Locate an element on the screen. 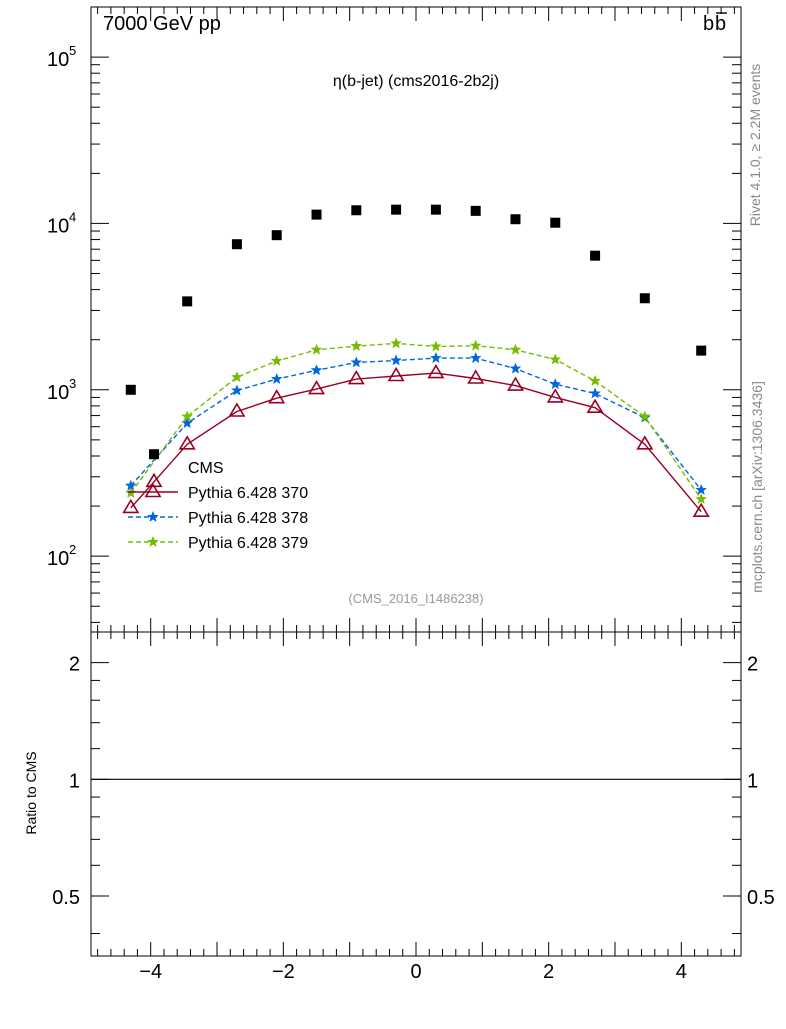 The width and height of the screenshot is (786, 1029). legend-label: Pythia 6.428 370 is located at coordinates (248, 493).